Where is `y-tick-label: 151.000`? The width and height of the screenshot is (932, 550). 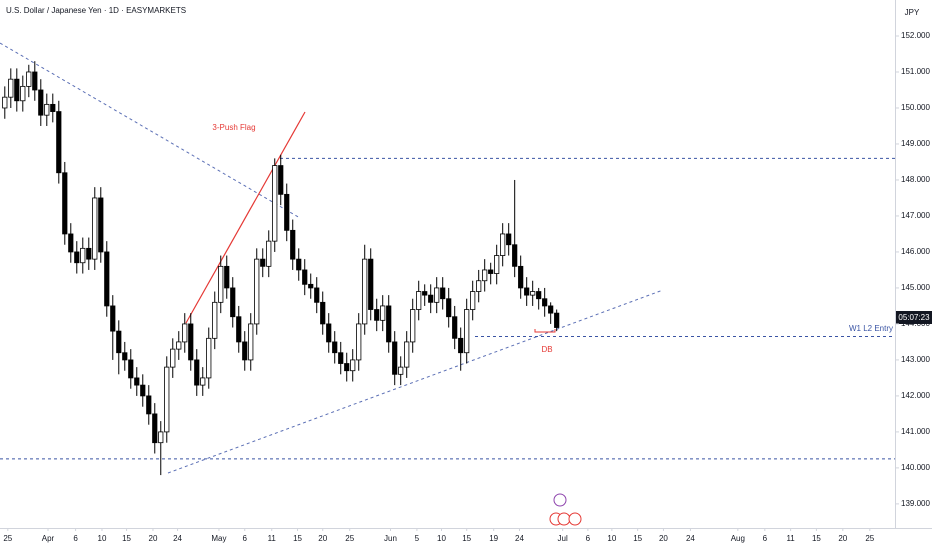 y-tick-label: 151.000 is located at coordinates (915, 71).